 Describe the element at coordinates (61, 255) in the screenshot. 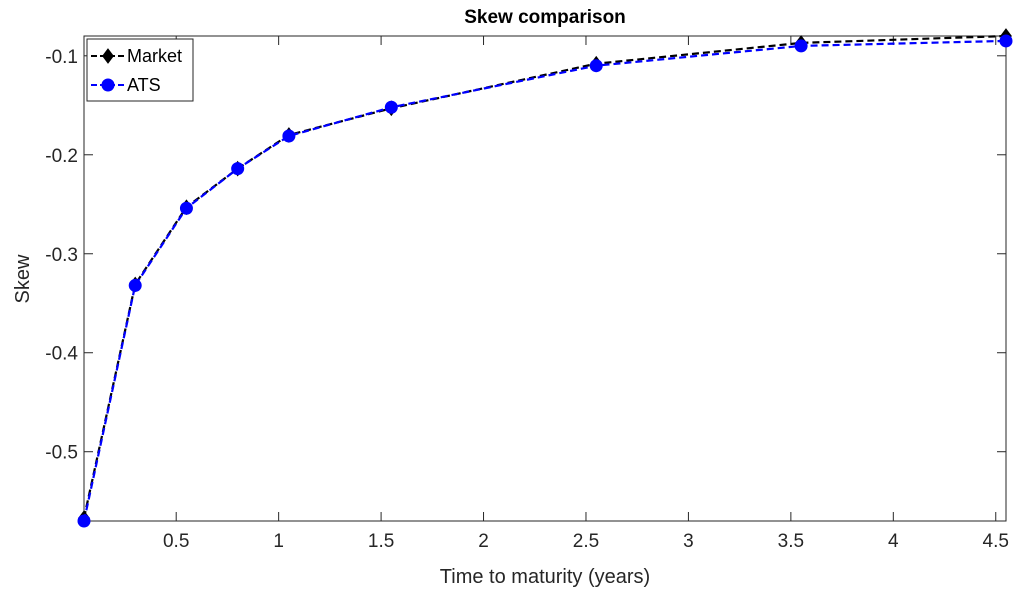

I see `y-tick-label: -0.3` at that location.